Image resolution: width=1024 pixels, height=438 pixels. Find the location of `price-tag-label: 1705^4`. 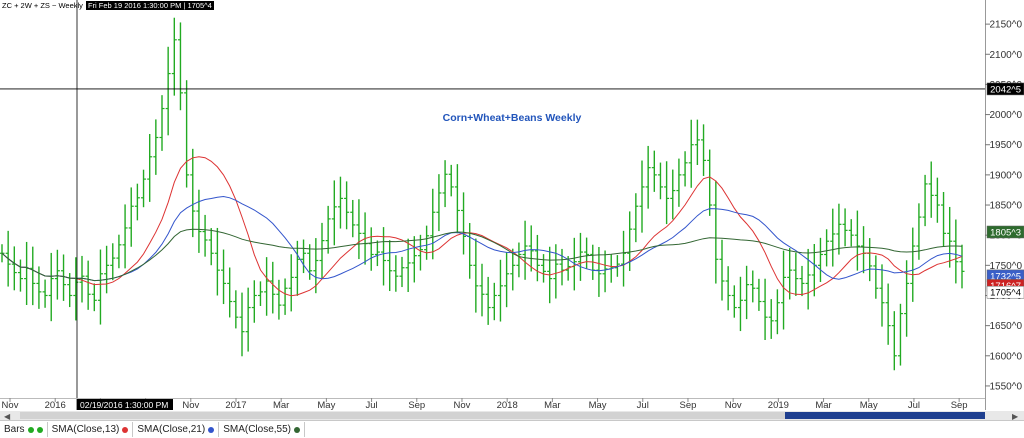

price-tag-label: 1705^4 is located at coordinates (1005, 293).